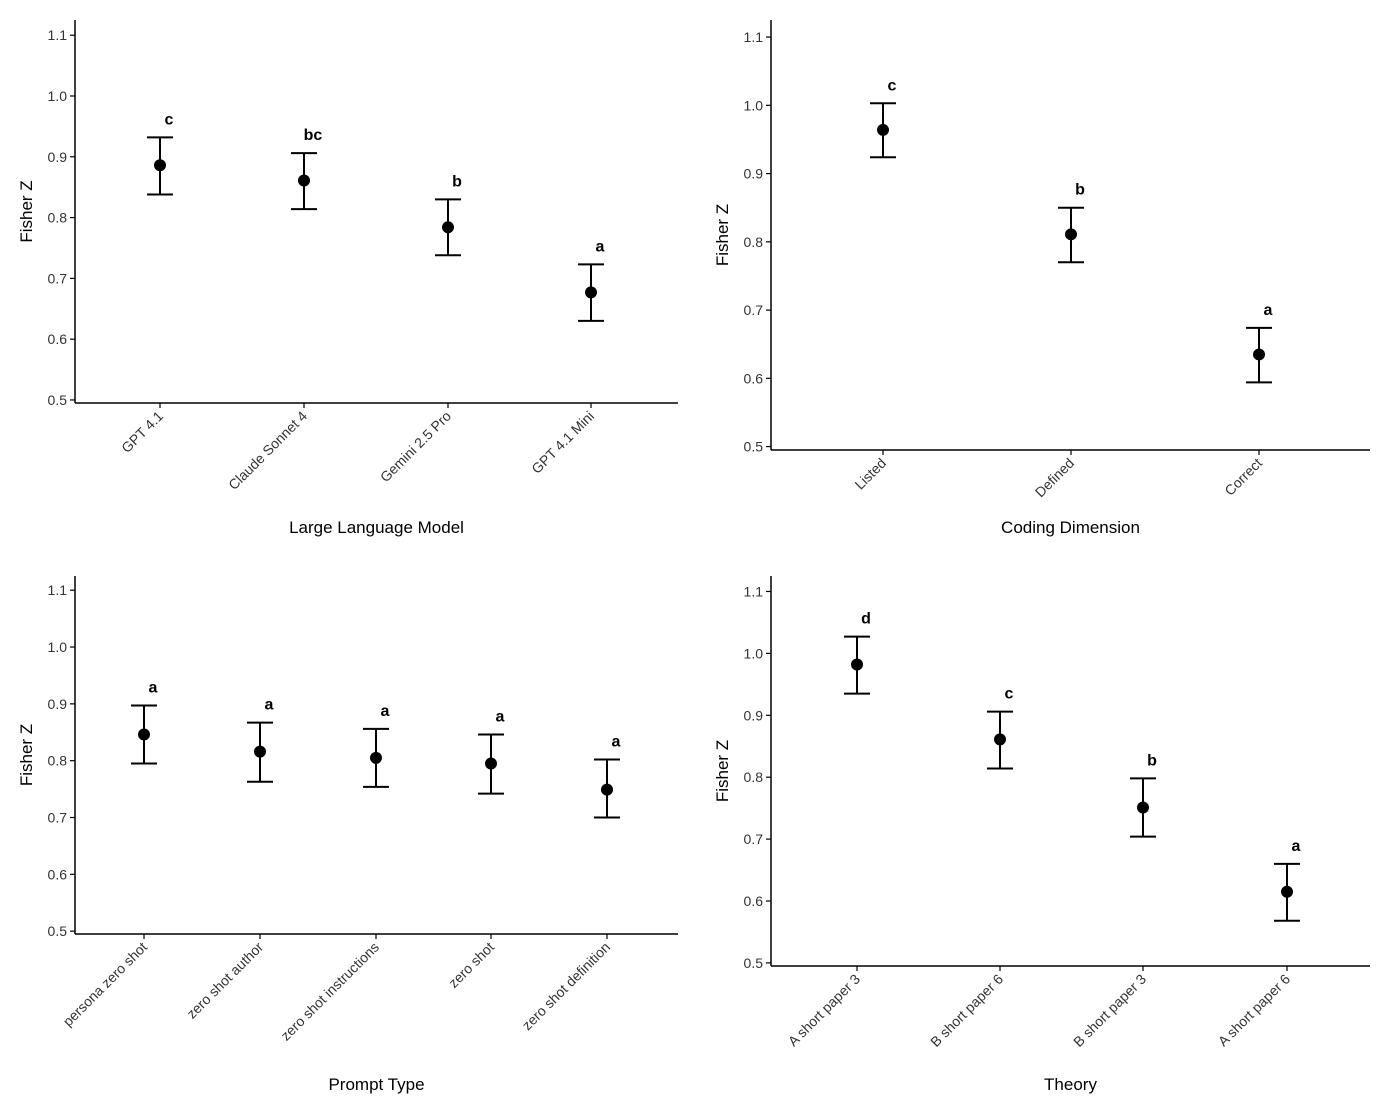 This screenshot has width=1392, height=1114. Describe the element at coordinates (1109, 1010) in the screenshot. I see `x-tick-label: B short paper 3` at that location.